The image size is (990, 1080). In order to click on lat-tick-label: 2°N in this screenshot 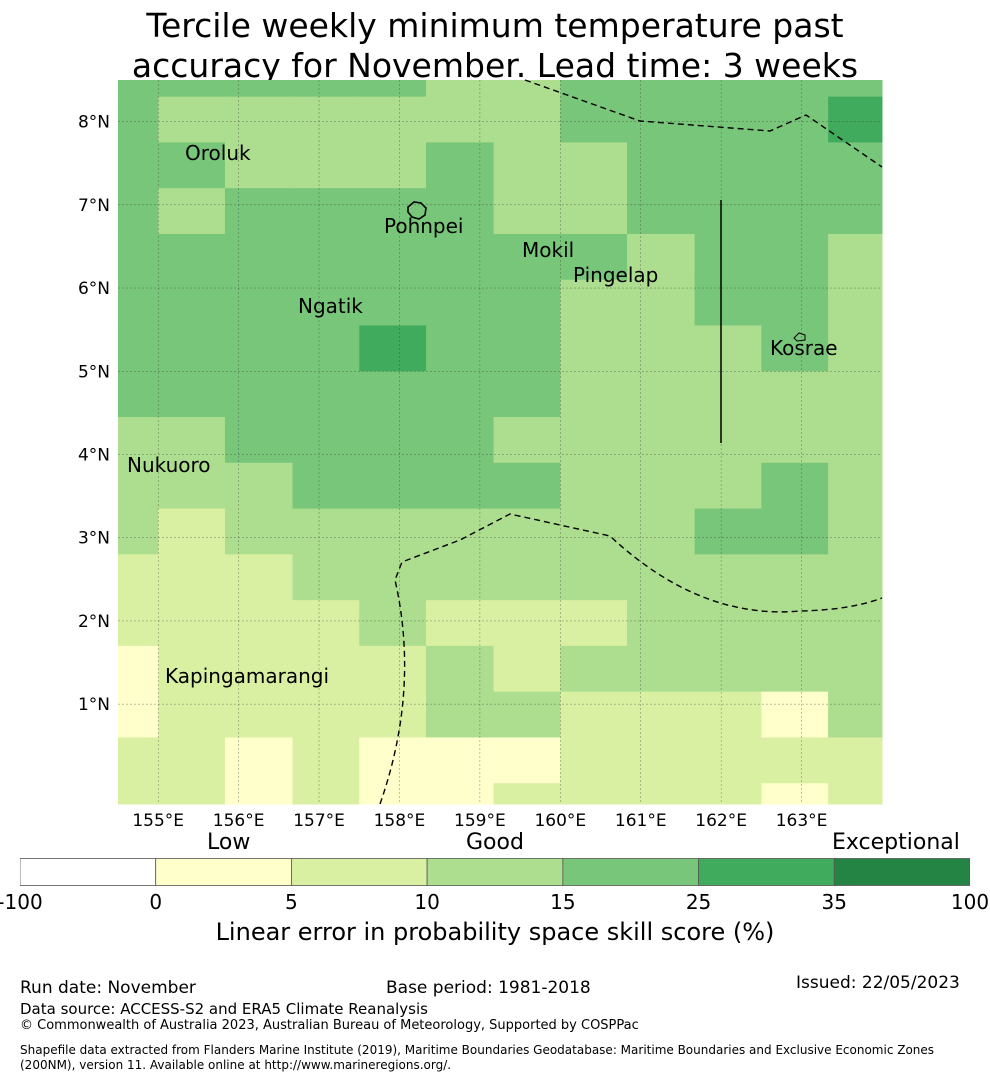, I will do `click(94, 622)`.